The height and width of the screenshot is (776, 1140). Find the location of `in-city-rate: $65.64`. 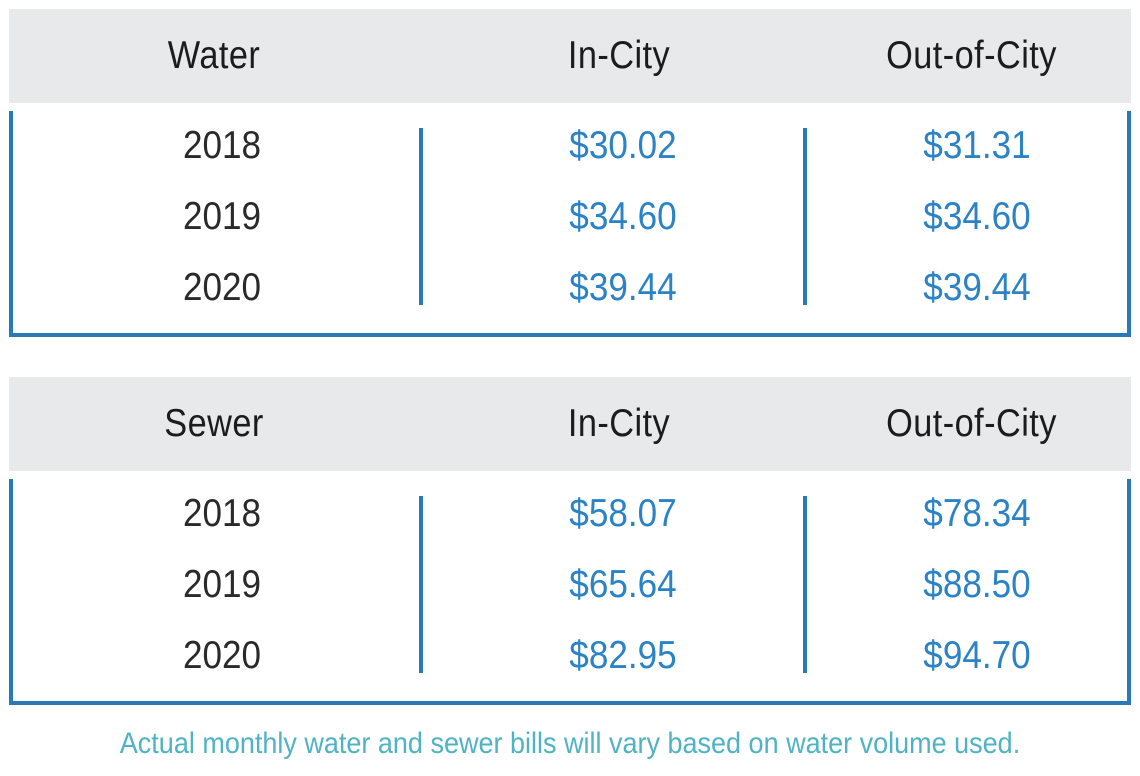

in-city-rate: $65.64 is located at coordinates (623, 584).